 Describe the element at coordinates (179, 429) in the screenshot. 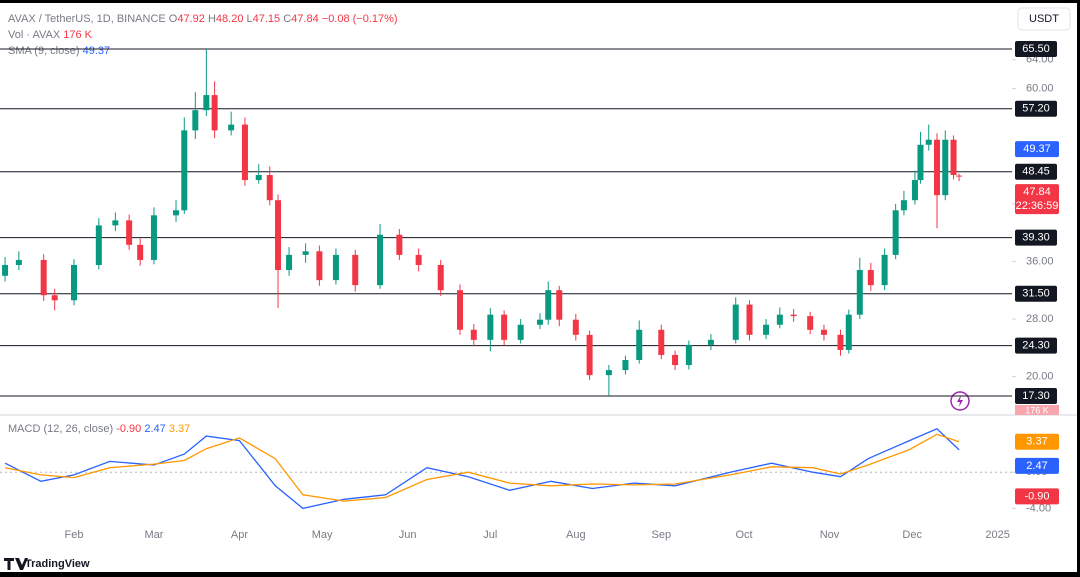

I see `signal-value: 3.37` at that location.